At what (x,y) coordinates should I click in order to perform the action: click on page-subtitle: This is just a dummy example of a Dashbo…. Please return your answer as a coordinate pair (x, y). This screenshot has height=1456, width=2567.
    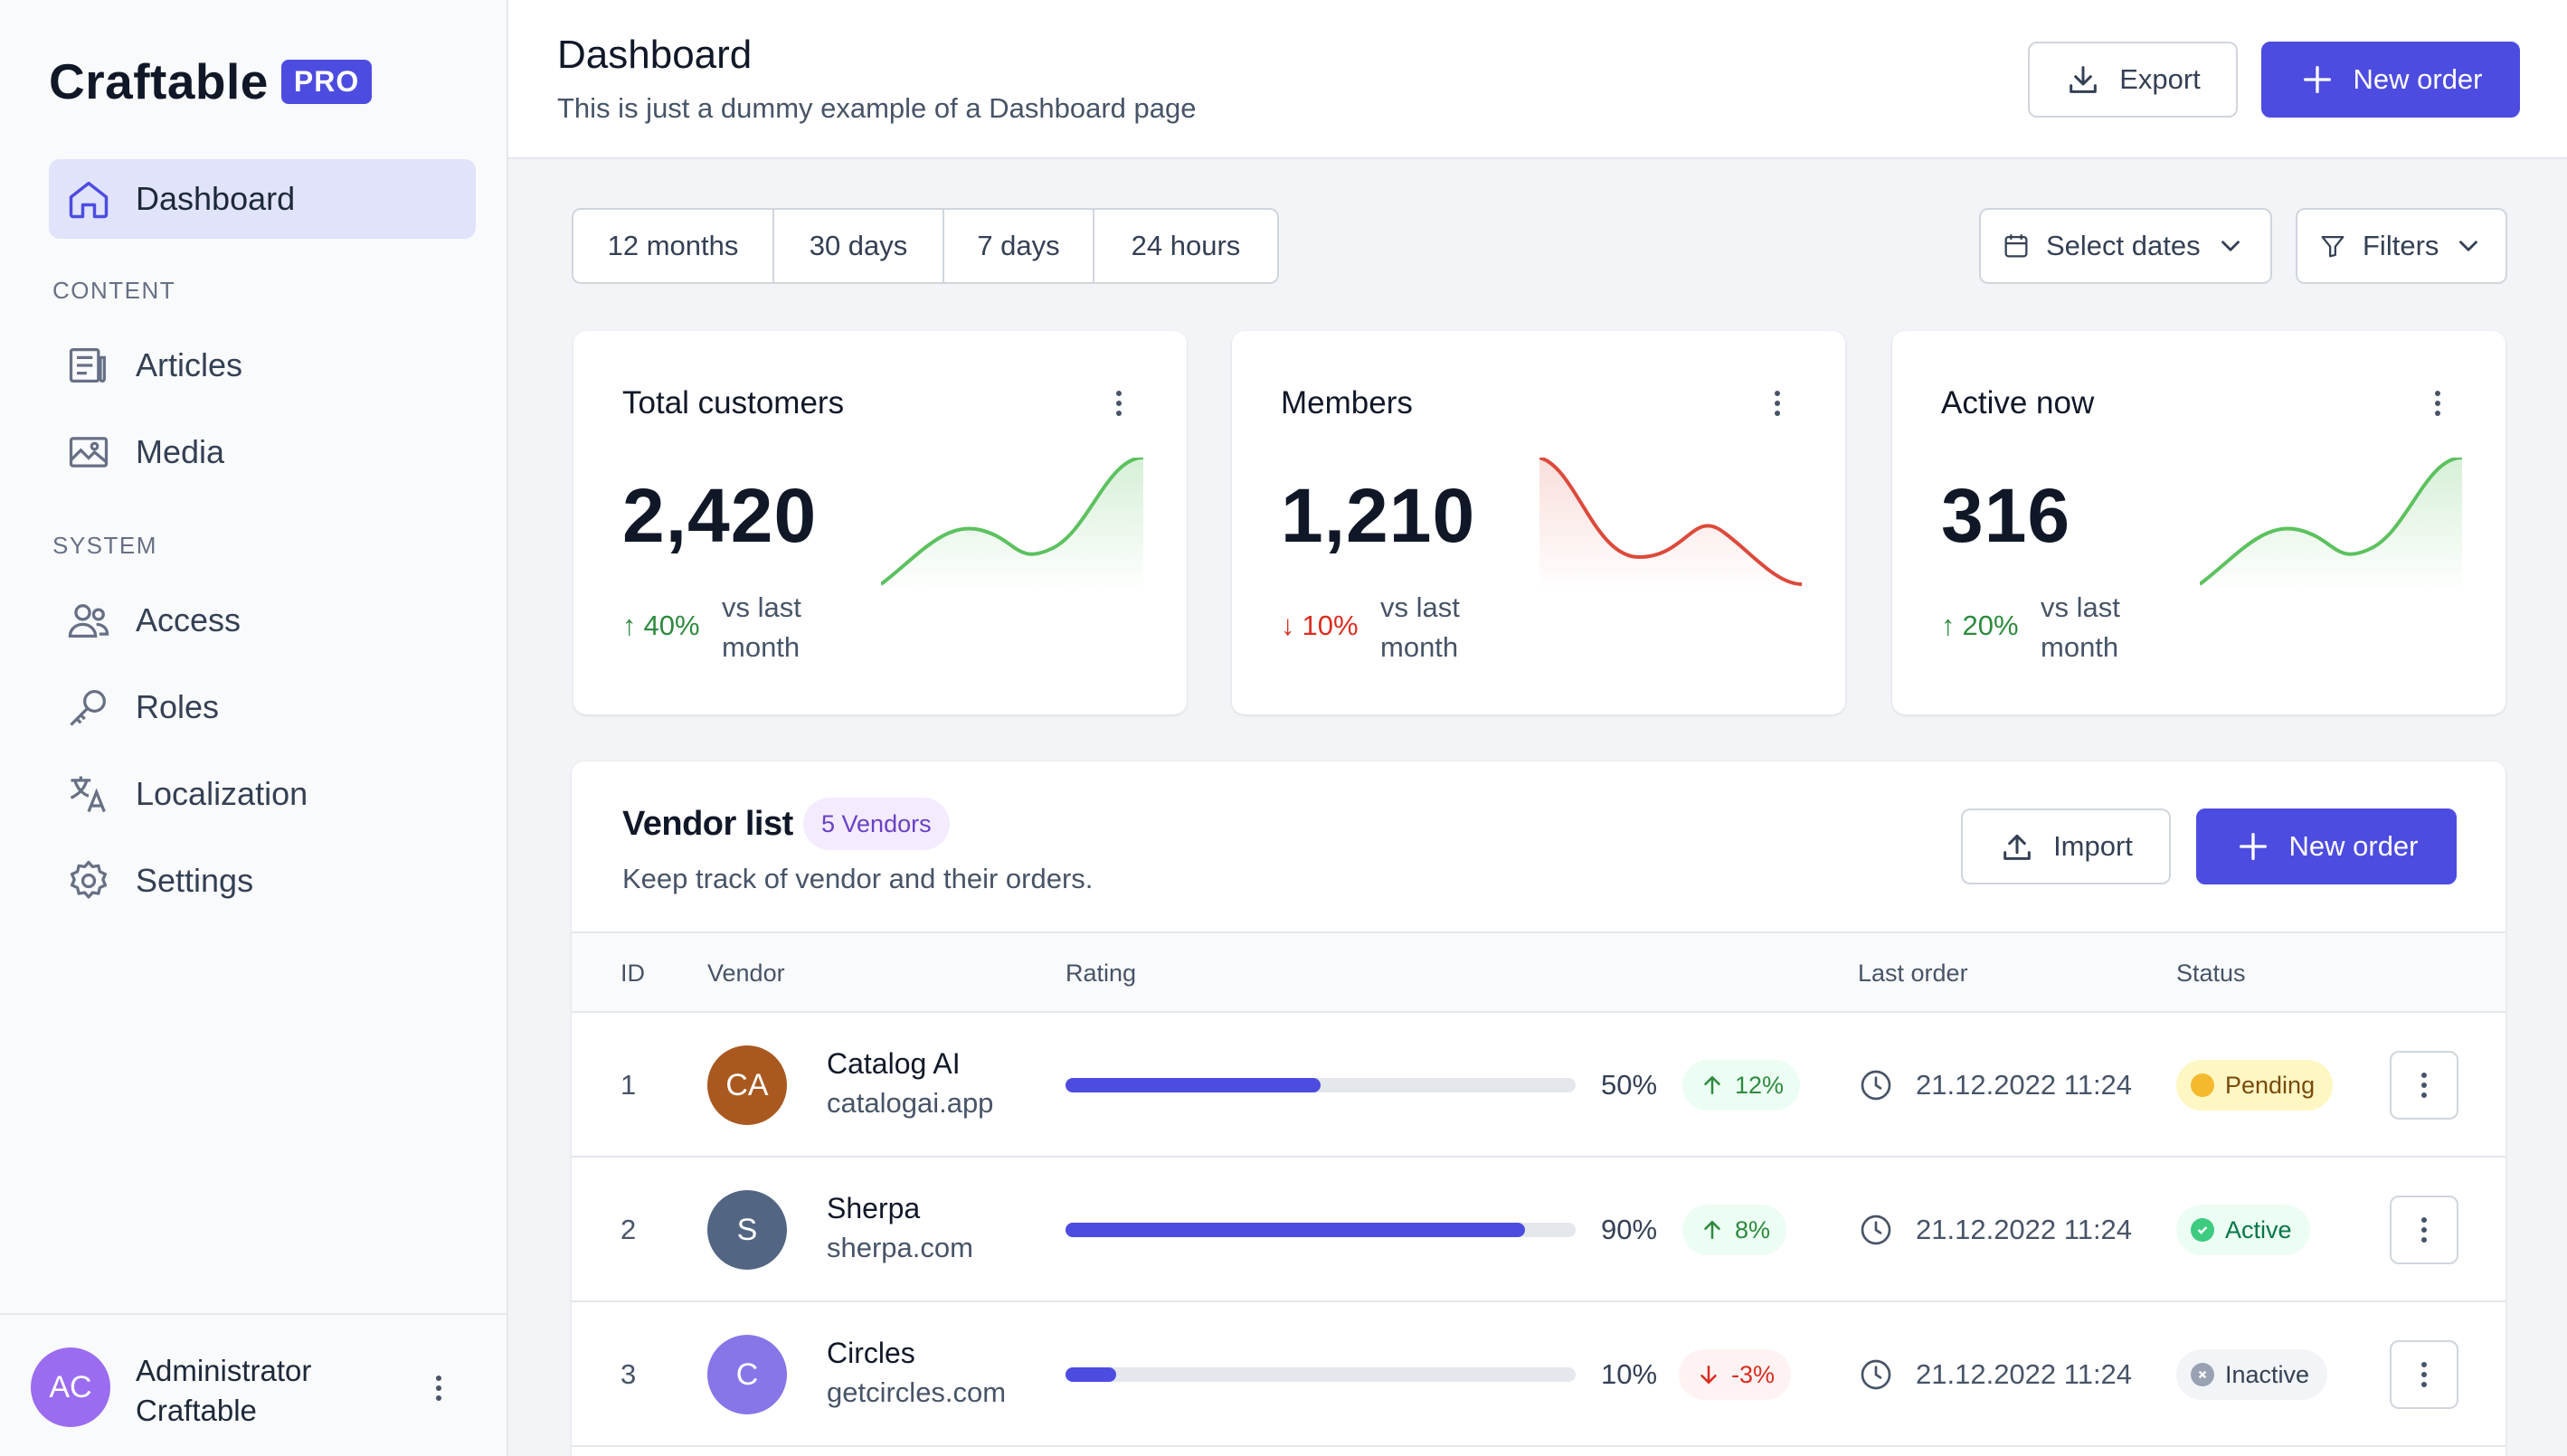
    Looking at the image, I should click on (877, 108).